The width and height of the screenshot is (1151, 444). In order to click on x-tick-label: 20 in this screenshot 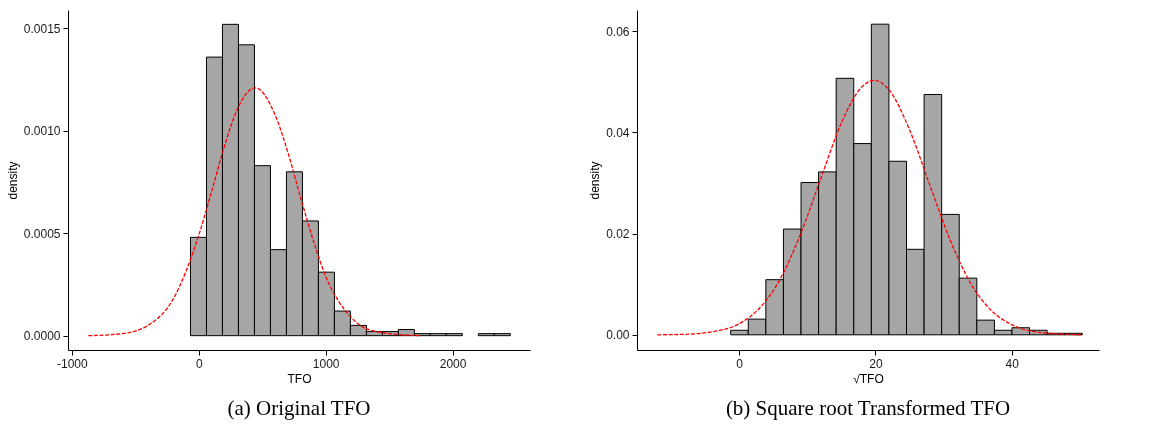, I will do `click(876, 363)`.